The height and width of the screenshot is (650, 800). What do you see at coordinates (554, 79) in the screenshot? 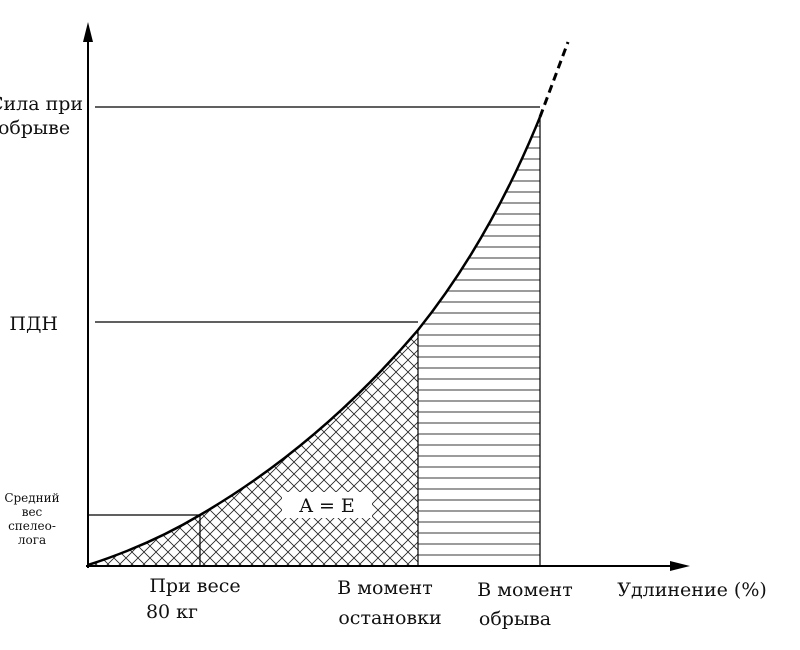
I see `curve-extension` at bounding box center [554, 79].